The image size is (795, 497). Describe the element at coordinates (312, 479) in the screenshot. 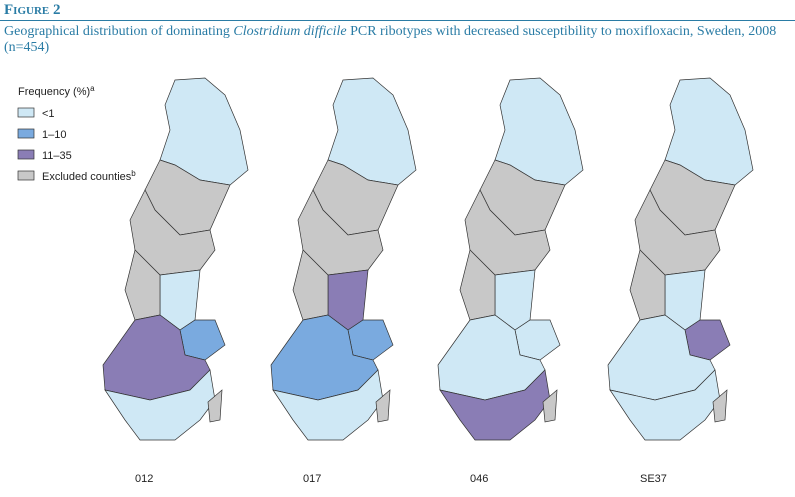

I see `map-label: 017` at that location.